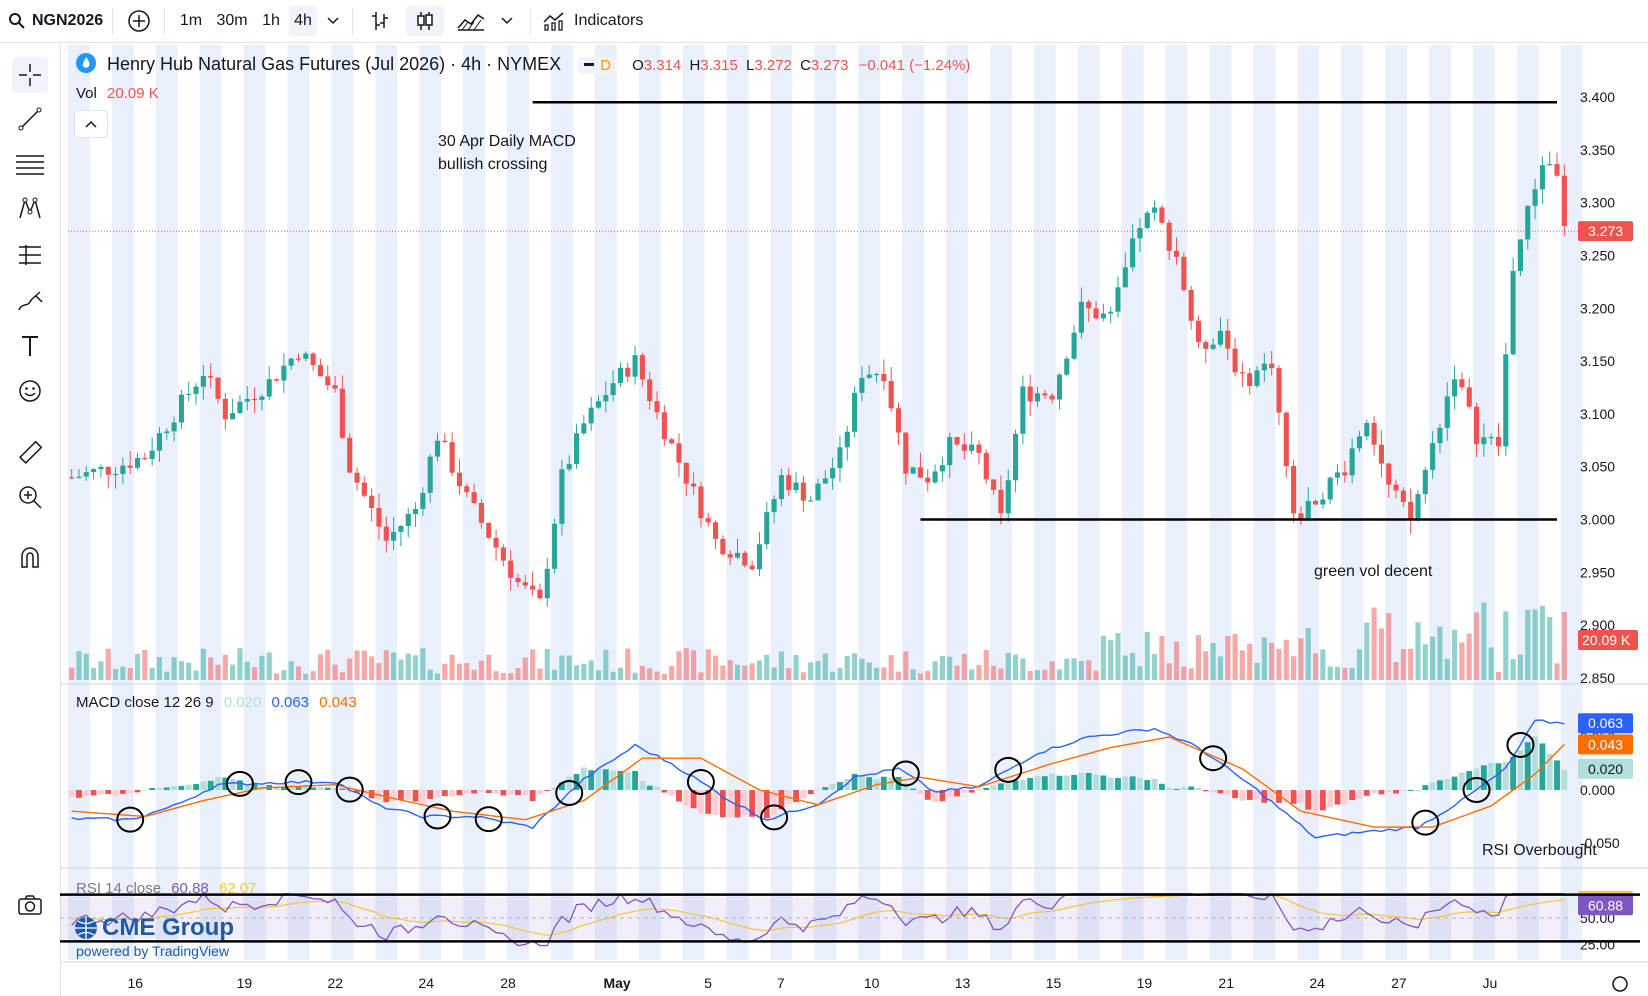 The image size is (1648, 996). I want to click on candles-style-button, so click(425, 21).